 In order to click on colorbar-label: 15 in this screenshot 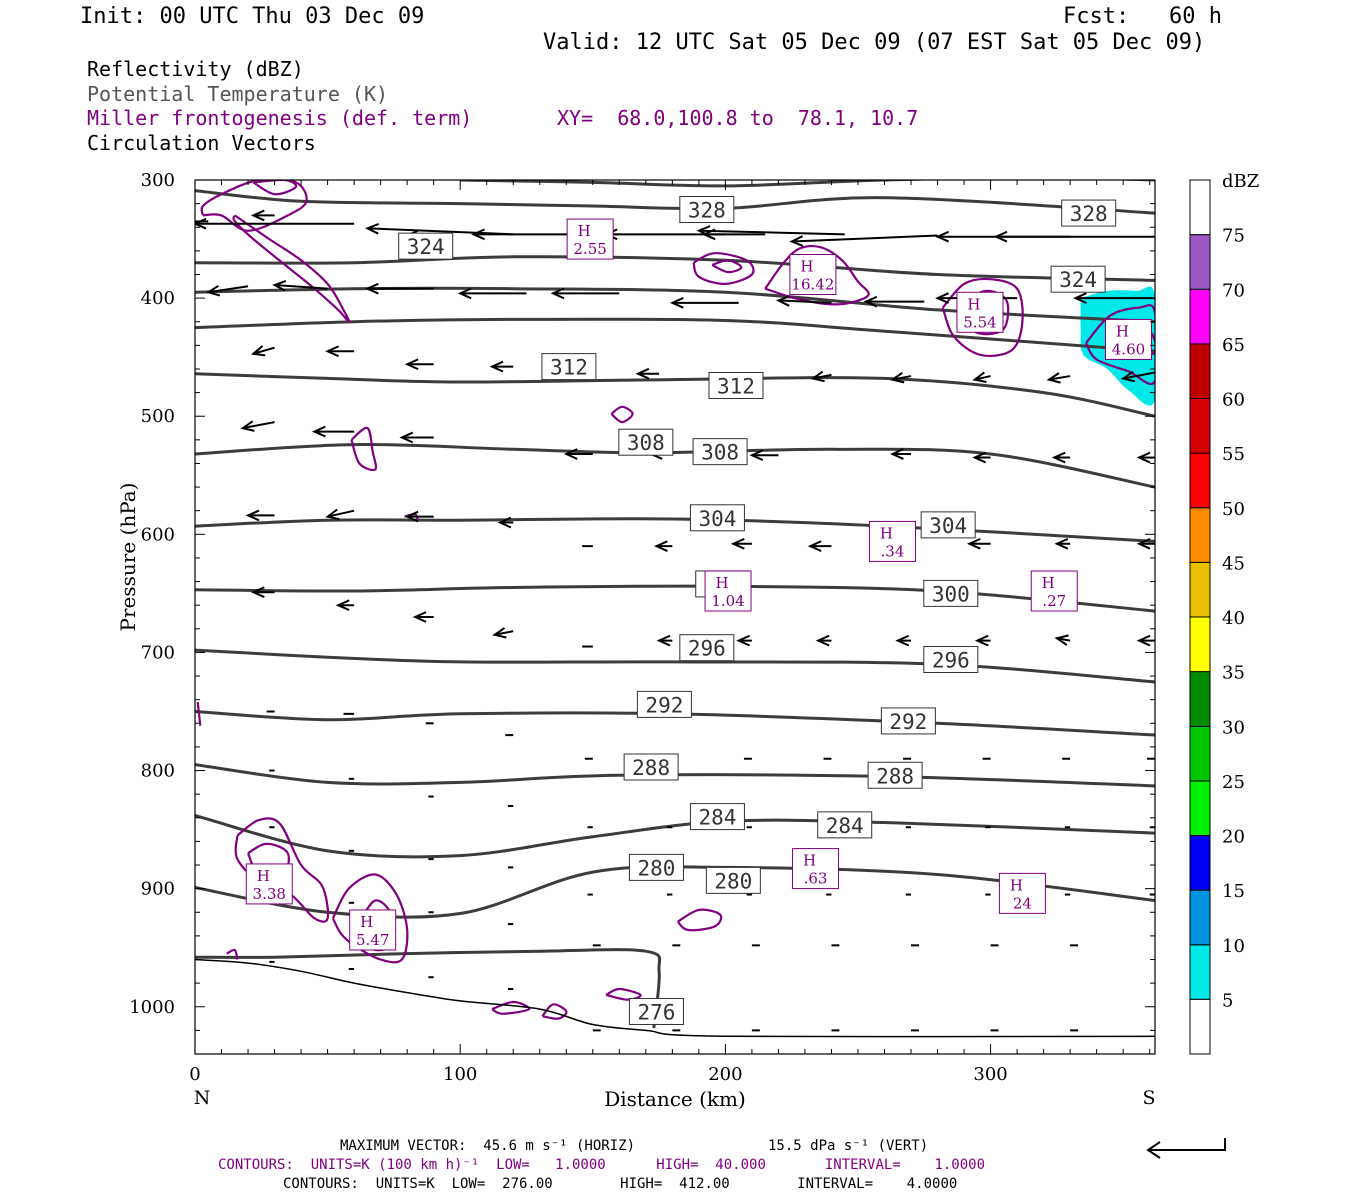, I will do `click(1233, 891)`.